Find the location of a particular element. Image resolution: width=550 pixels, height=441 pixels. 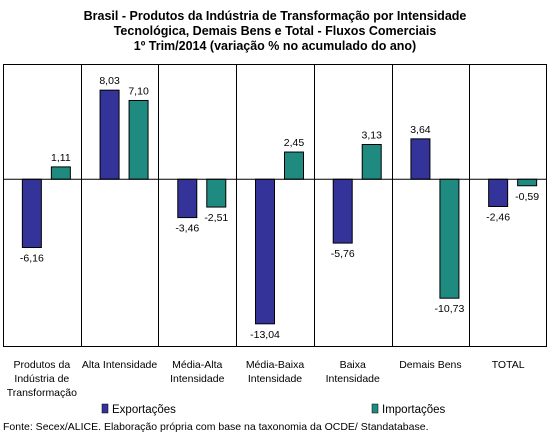

data-label: 7,10 is located at coordinates (138, 91).